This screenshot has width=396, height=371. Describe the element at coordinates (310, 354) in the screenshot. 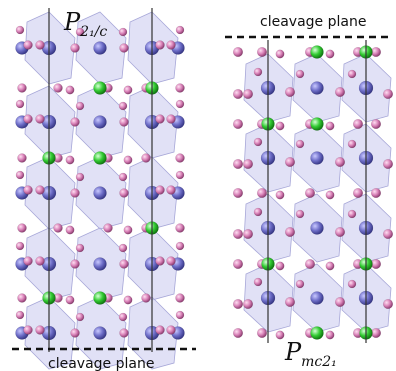

I see `right-space-group-label: Pmc2₁` at that location.